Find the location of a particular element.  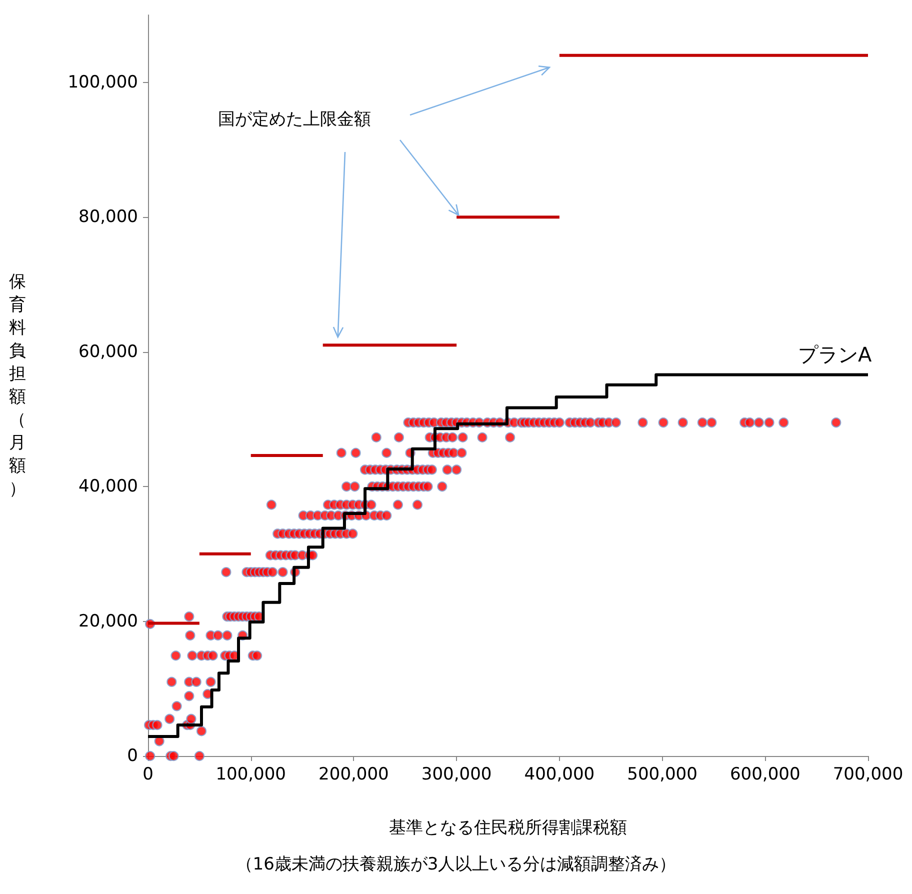

annotation: 国が定めた上限金額 is located at coordinates (294, 120).